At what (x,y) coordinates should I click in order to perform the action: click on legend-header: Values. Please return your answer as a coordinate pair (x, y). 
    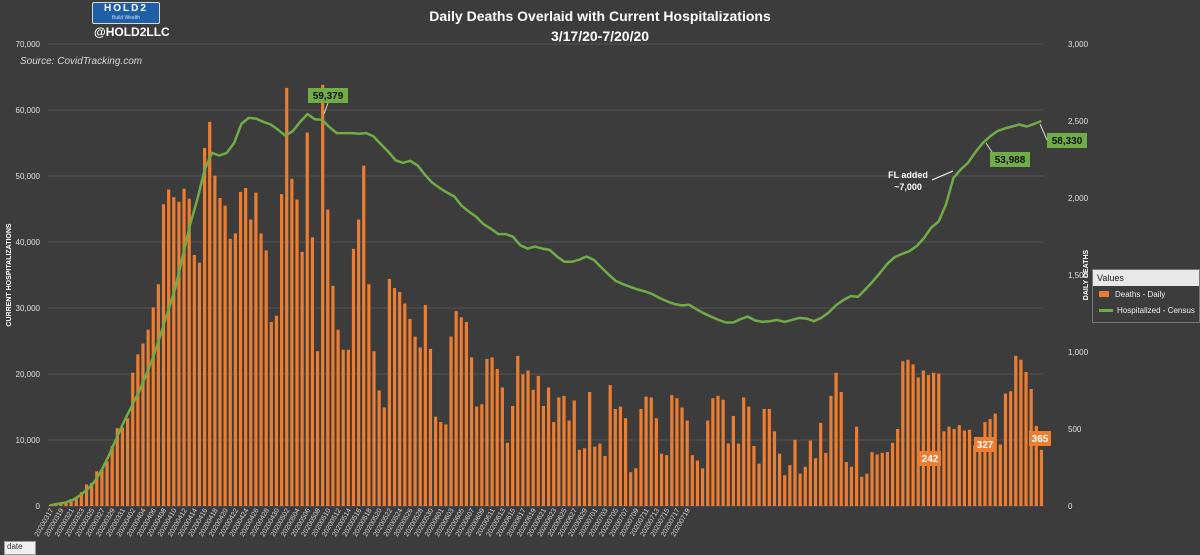
    Looking at the image, I should click on (1146, 278).